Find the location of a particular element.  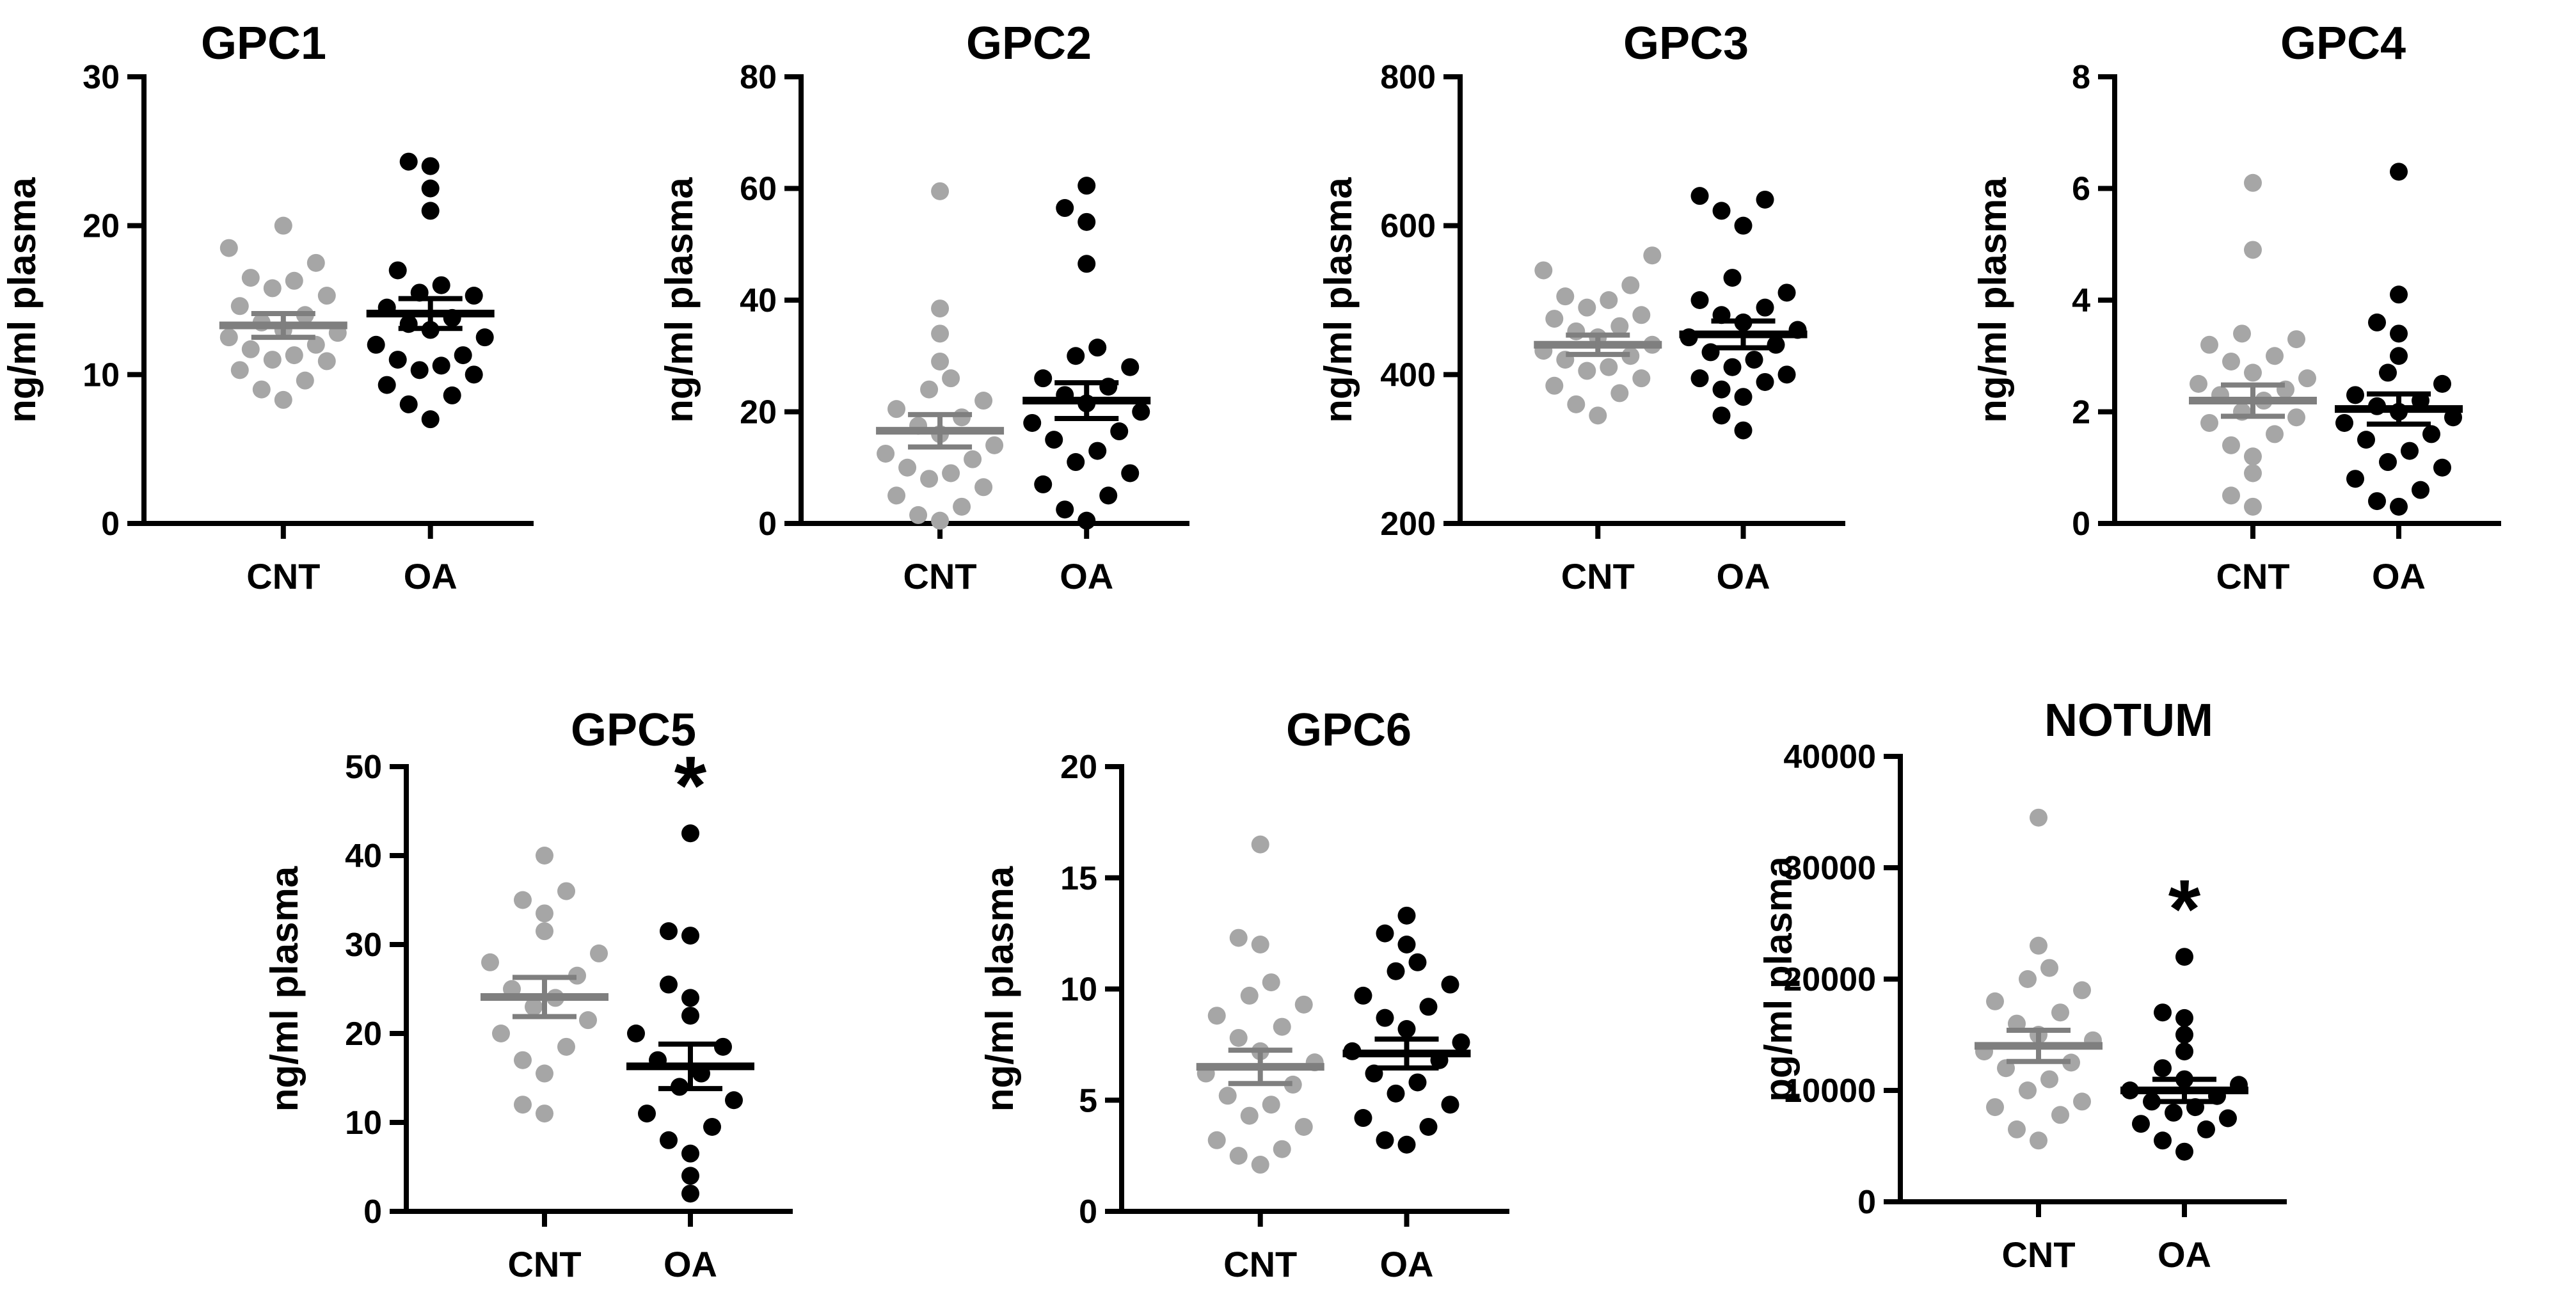

y-tick-label: 400 is located at coordinates (1408, 375).